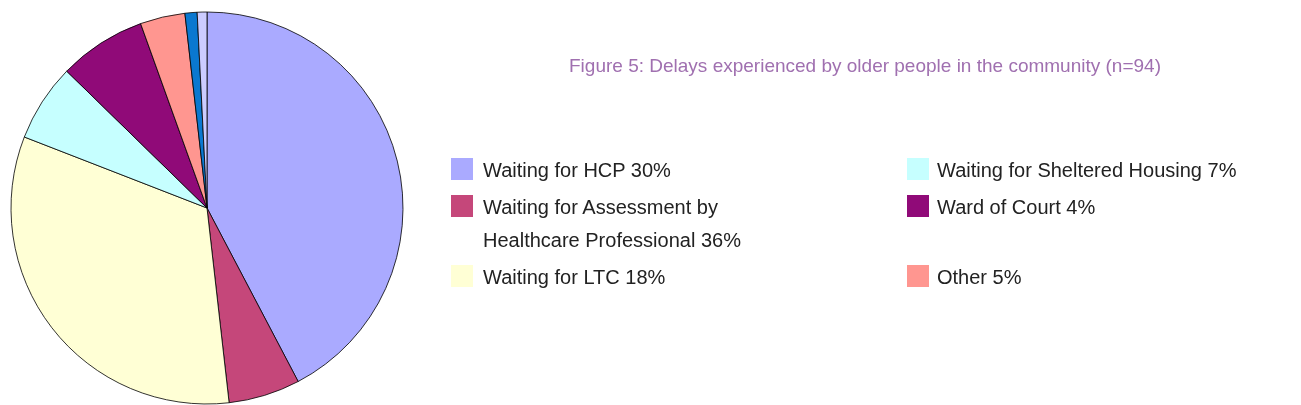  What do you see at coordinates (865, 65) in the screenshot?
I see `text: Figure 5: Delays experienced by older people in the community (n=94)` at bounding box center [865, 65].